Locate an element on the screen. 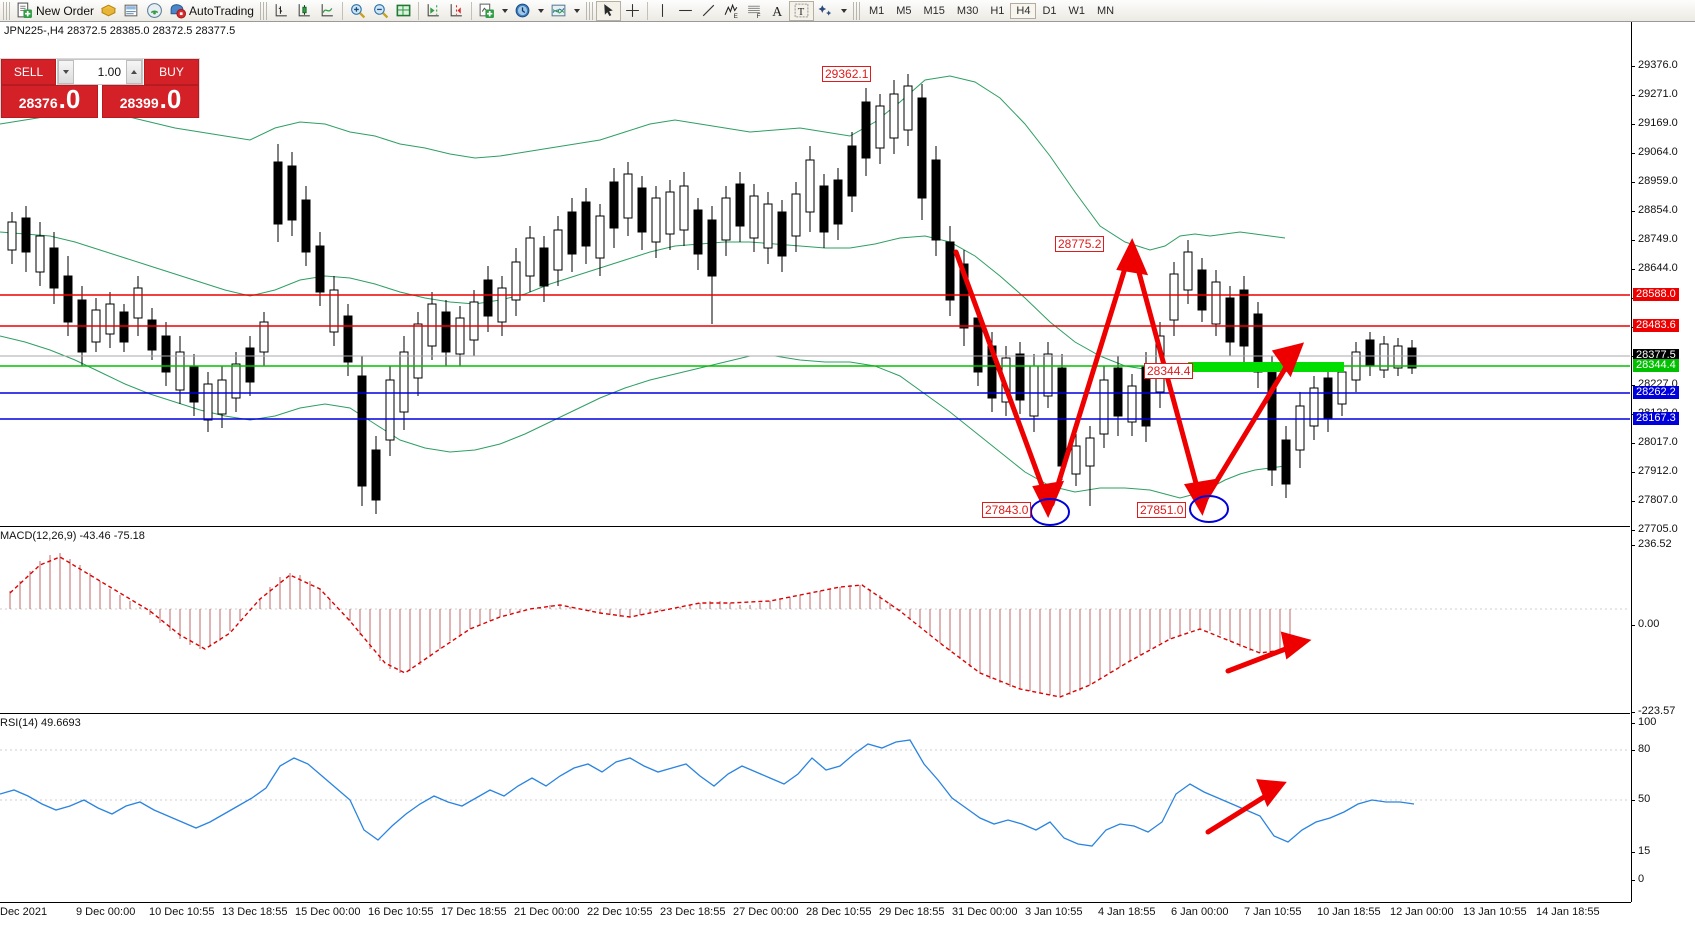 This screenshot has width=1695, height=949. annotation-swing-high-29362: 29362.1 is located at coordinates (847, 74).